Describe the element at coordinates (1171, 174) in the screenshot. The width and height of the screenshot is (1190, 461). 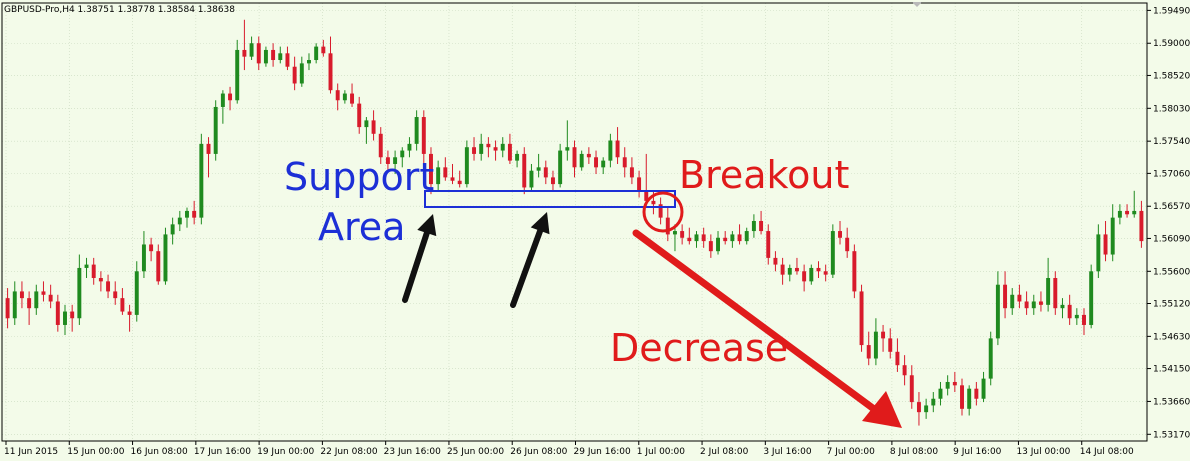
I see `y-tick-label: 1.57060` at that location.